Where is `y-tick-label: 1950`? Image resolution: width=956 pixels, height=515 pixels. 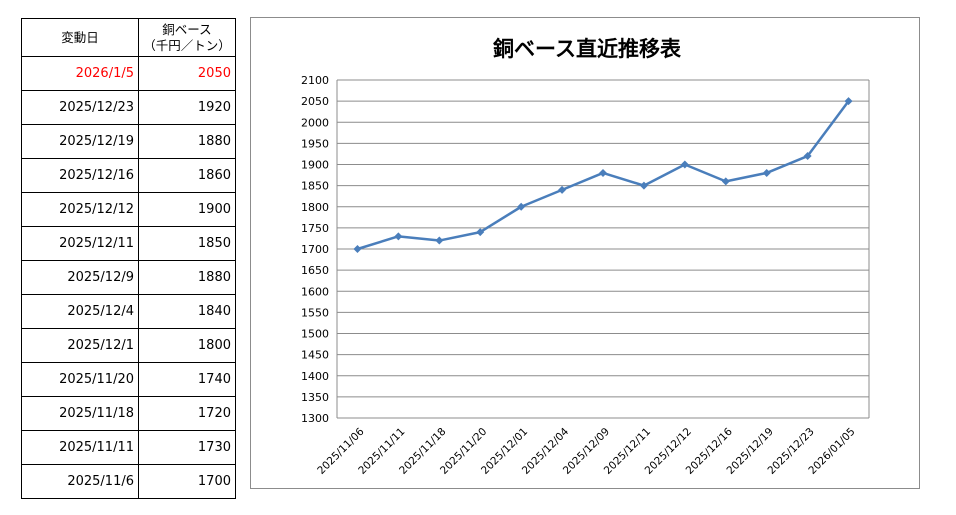
y-tick-label: 1950 is located at coordinates (315, 143).